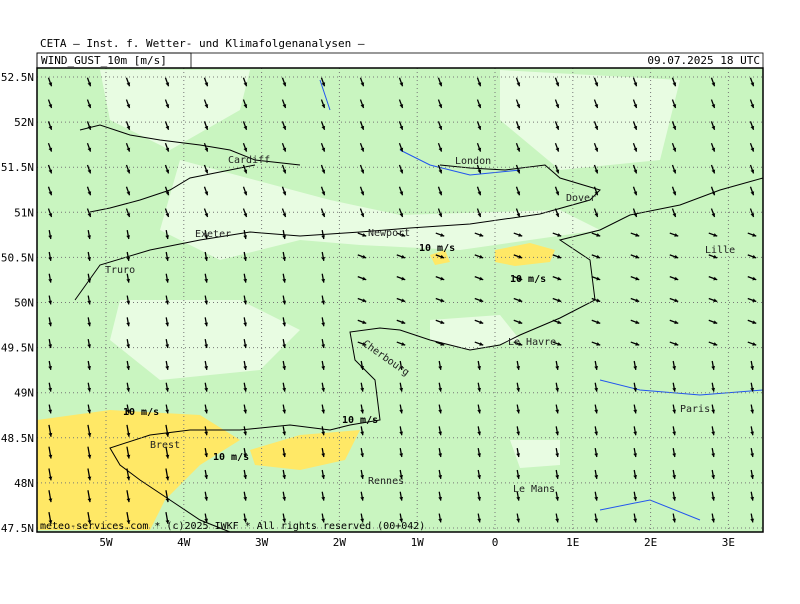 Image resolution: width=800 pixels, height=604 pixels. I want to click on datetime: 09.07.2025 18 UTC, so click(703, 60).